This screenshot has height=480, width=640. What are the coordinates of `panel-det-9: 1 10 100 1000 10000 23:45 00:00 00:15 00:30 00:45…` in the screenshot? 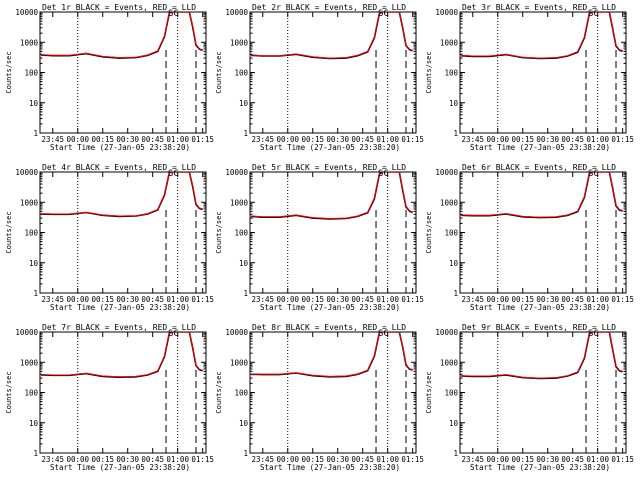 It's located at (529, 397).